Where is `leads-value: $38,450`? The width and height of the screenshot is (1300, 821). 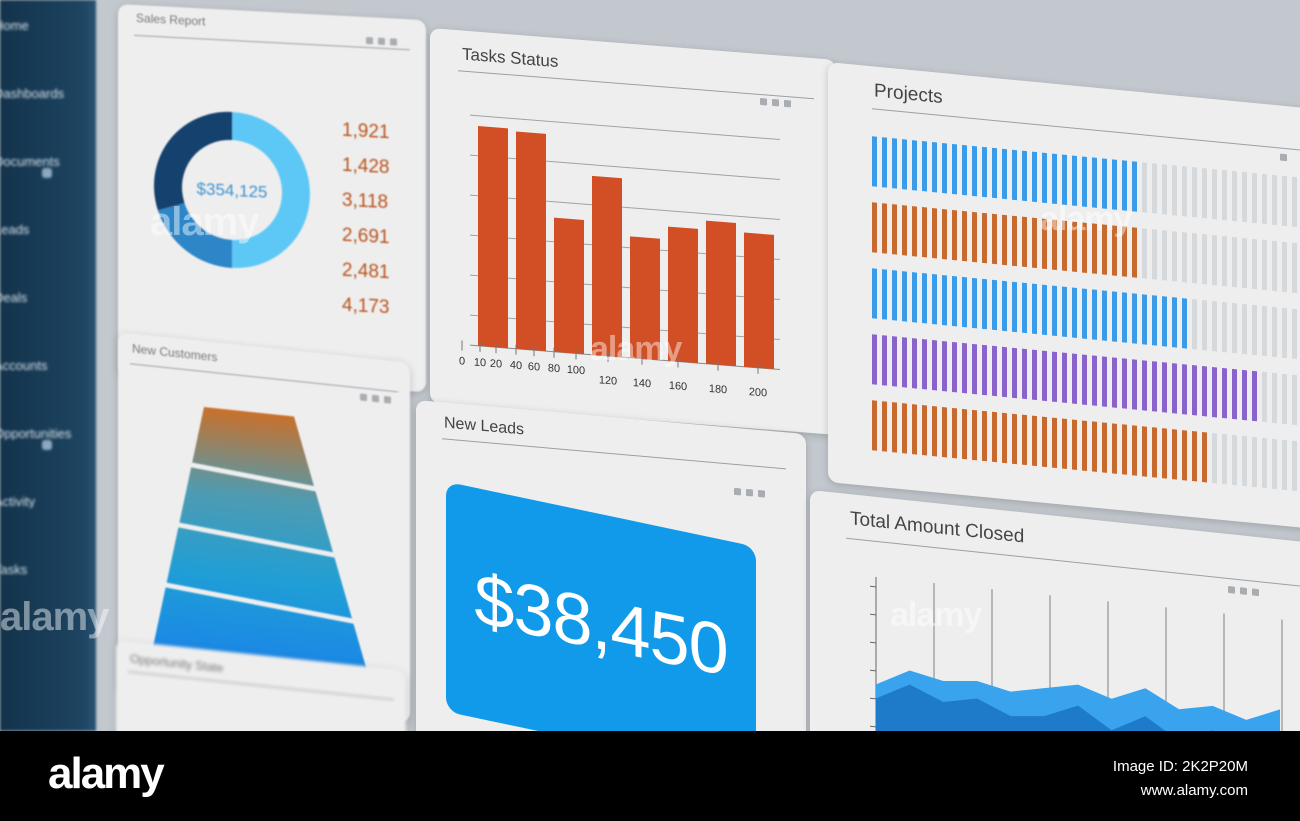
leads-value: $38,450 is located at coordinates (601, 625).